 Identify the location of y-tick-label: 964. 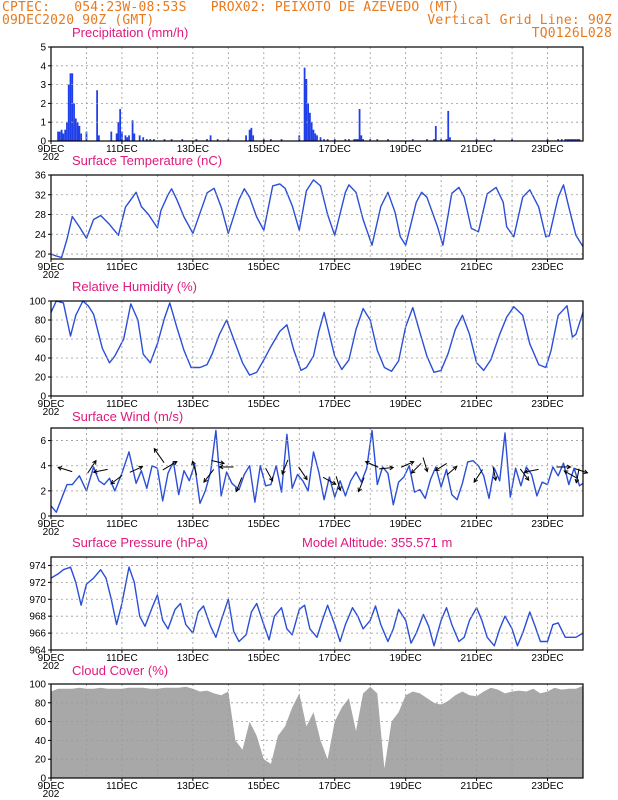
(37, 651).